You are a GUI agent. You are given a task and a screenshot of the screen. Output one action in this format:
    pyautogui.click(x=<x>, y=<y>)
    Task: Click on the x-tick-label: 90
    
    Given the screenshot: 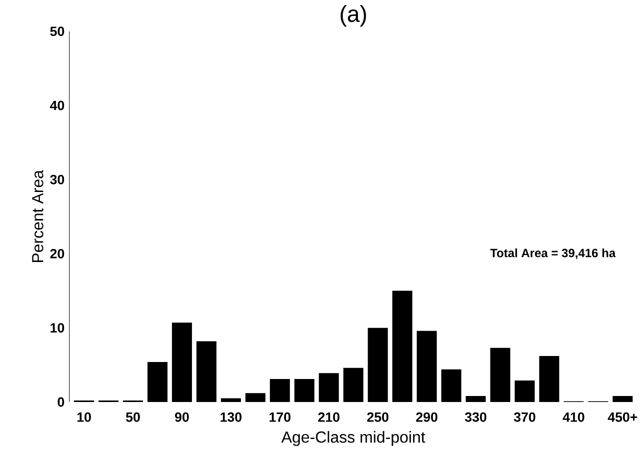 What is the action you would take?
    pyautogui.click(x=182, y=417)
    